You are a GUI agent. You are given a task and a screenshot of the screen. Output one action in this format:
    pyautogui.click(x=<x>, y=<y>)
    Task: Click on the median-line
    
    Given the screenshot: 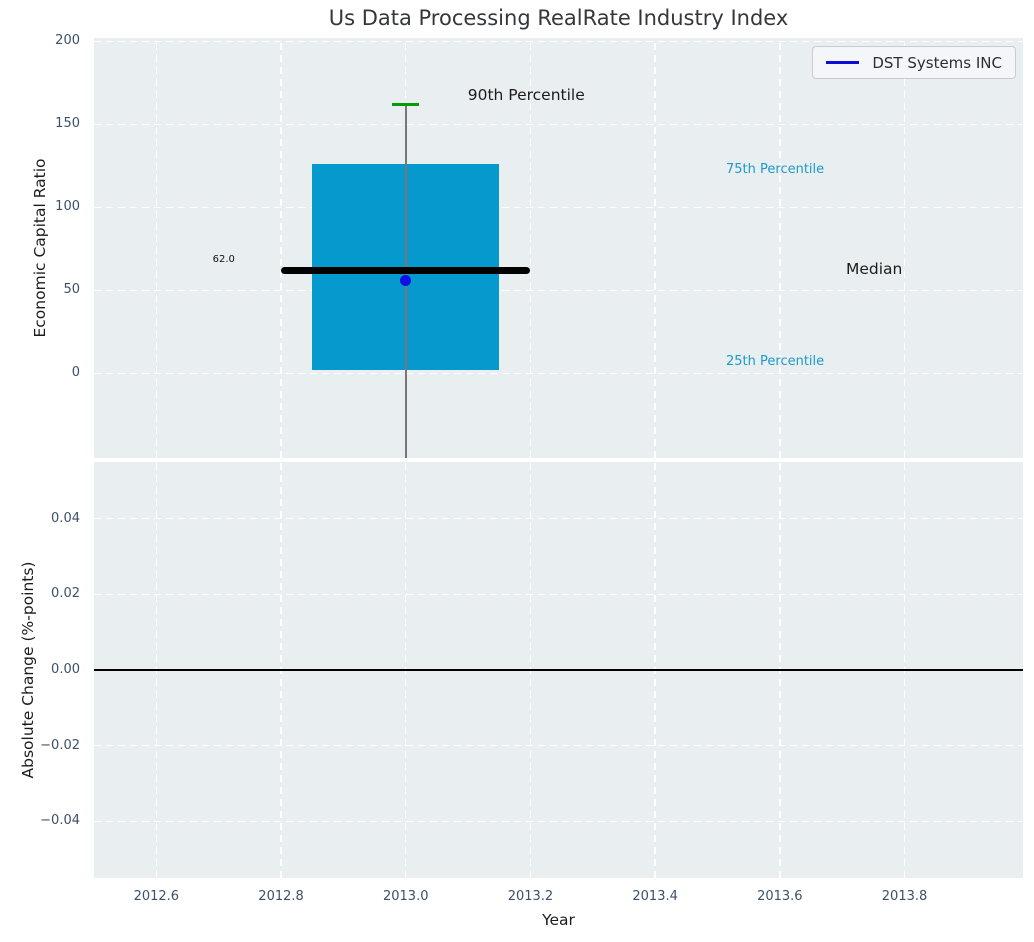 What is the action you would take?
    pyautogui.click(x=406, y=270)
    